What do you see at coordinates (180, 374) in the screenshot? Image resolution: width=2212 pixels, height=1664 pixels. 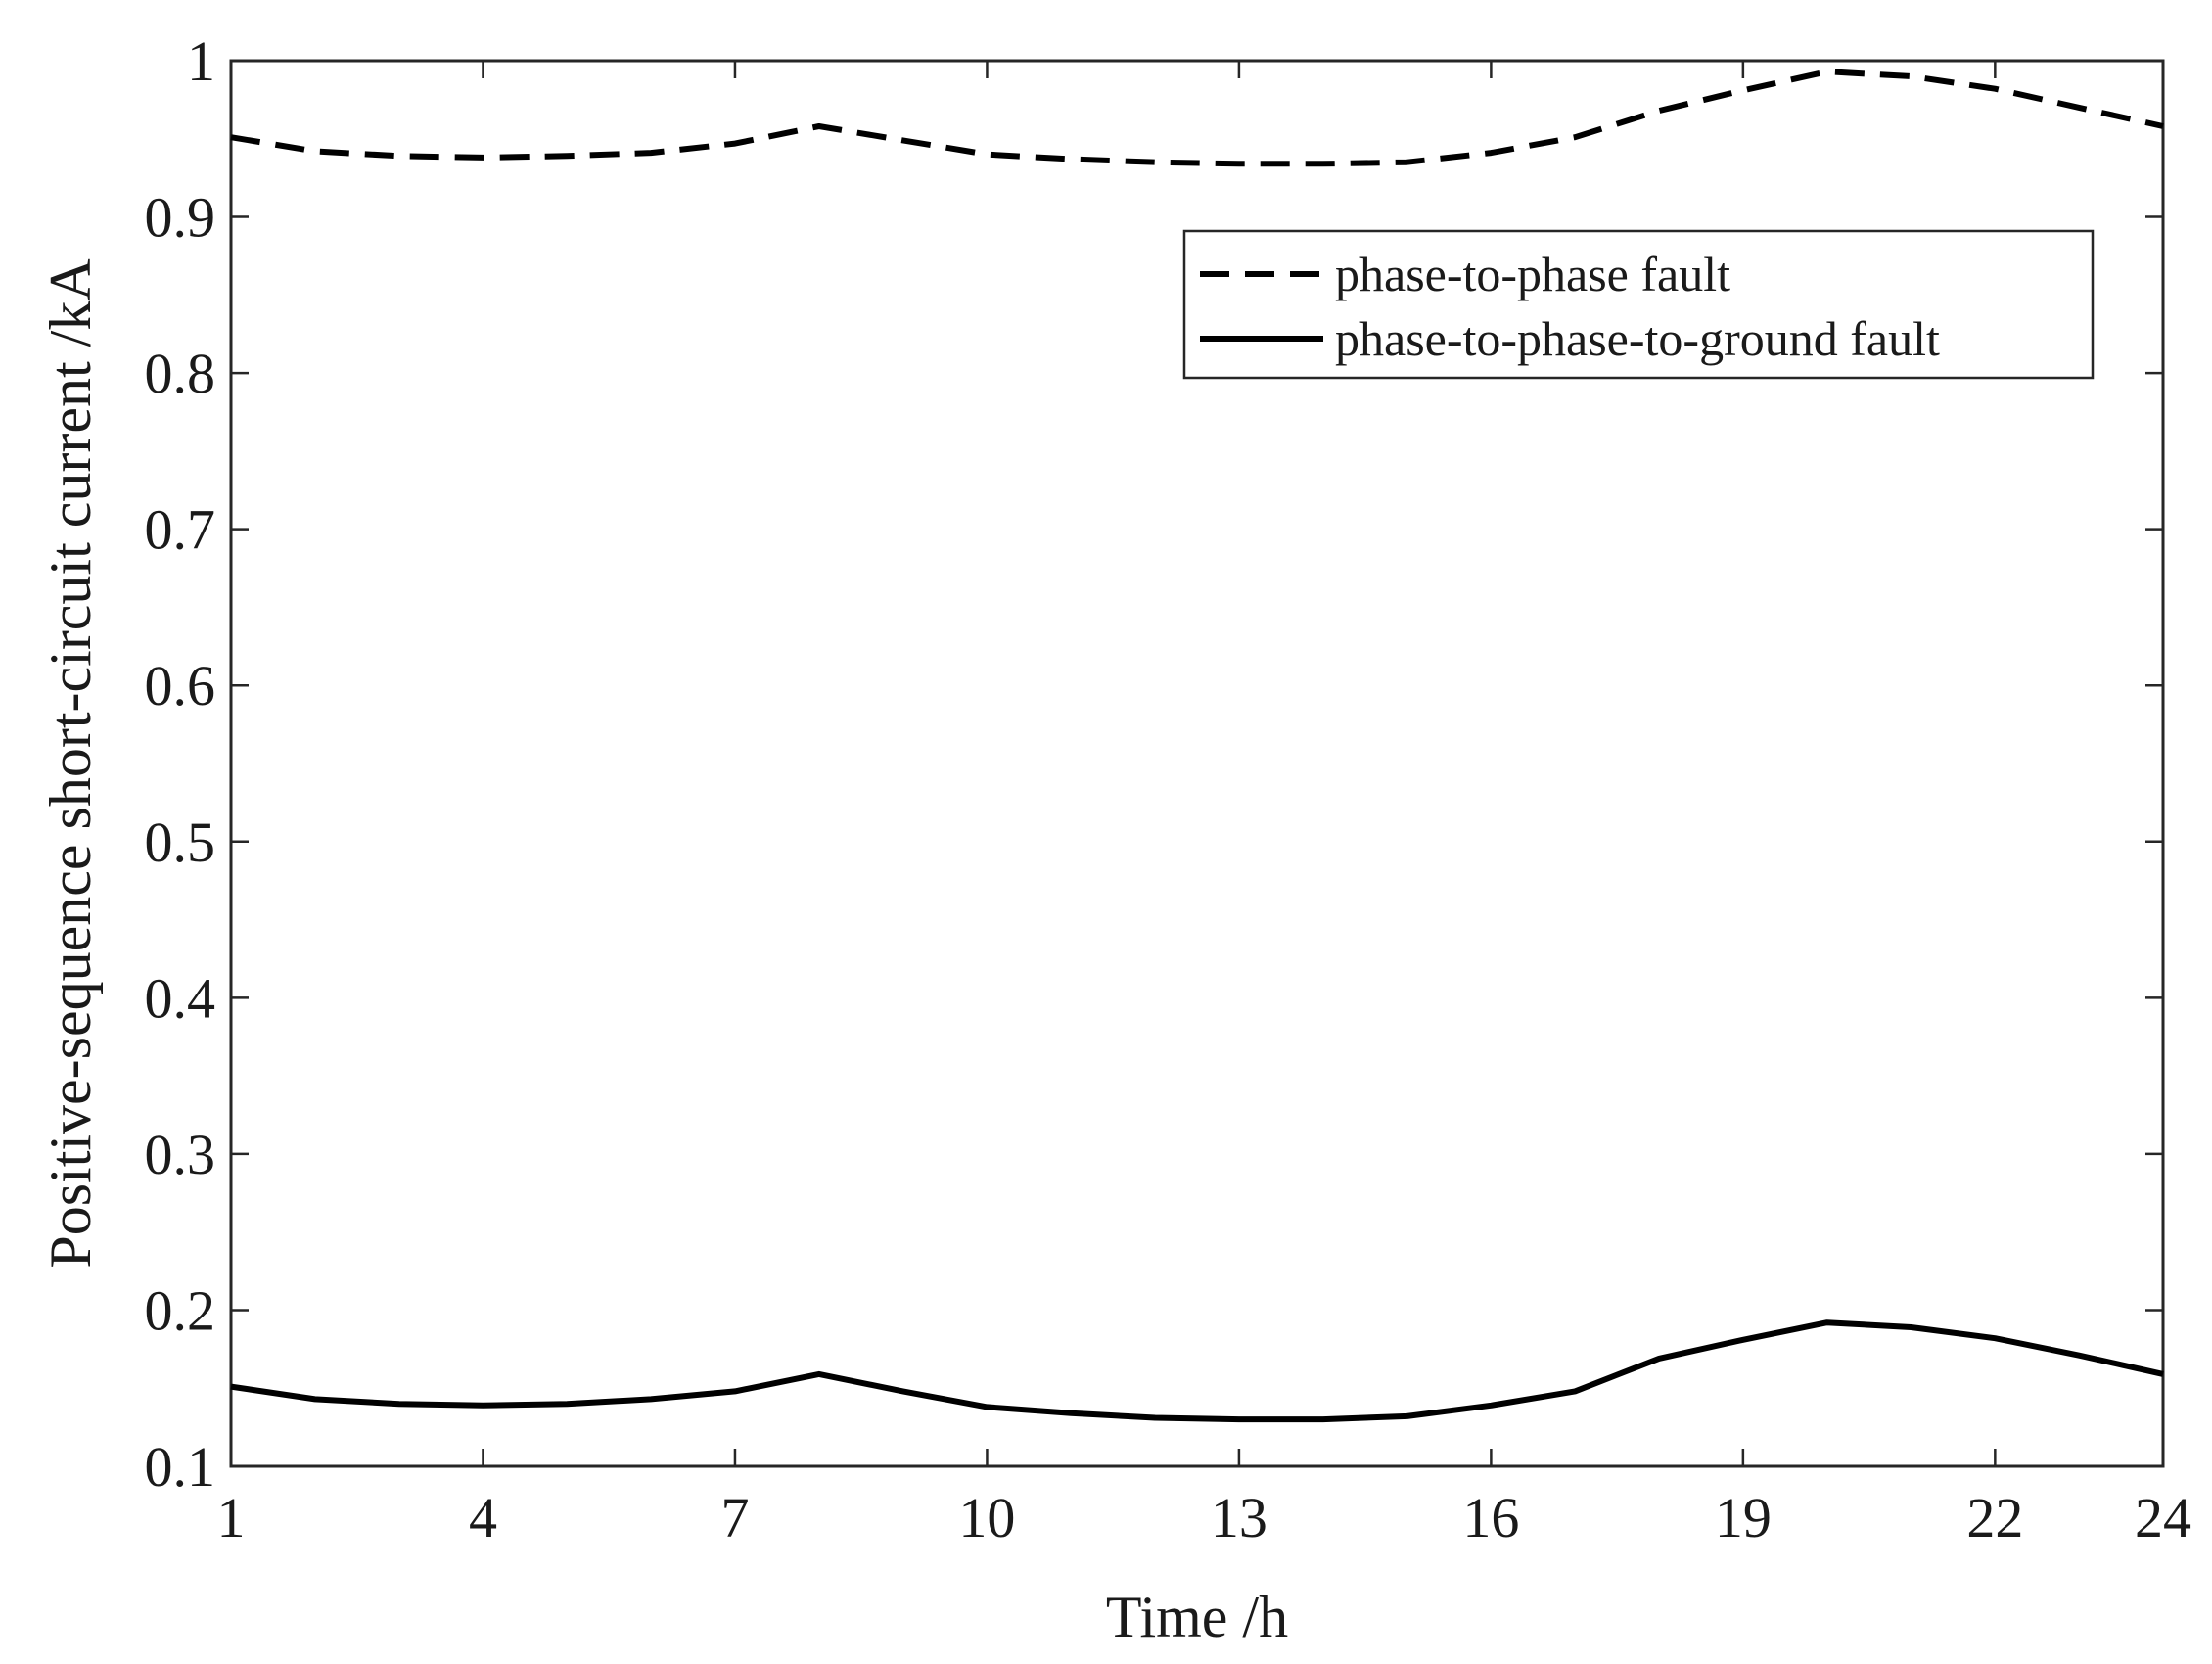 I see `y-tick-label: 0.8` at bounding box center [180, 374].